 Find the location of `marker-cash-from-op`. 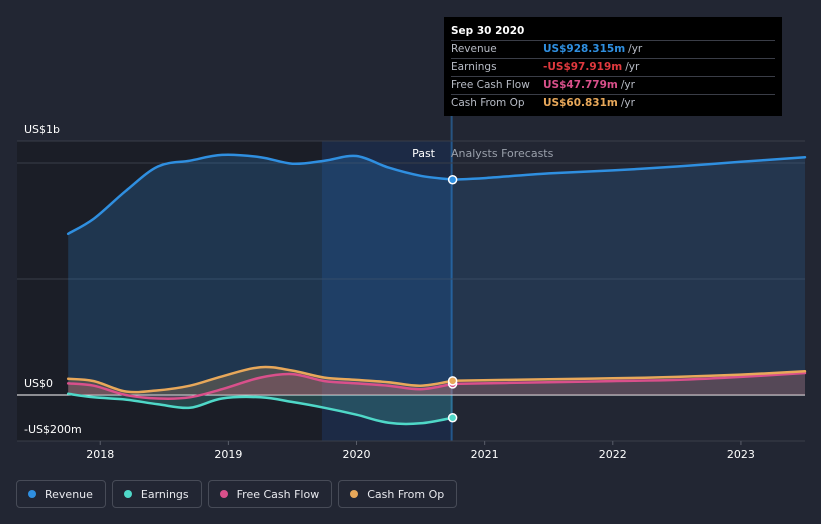

marker-cash-from-op is located at coordinates (452, 381).